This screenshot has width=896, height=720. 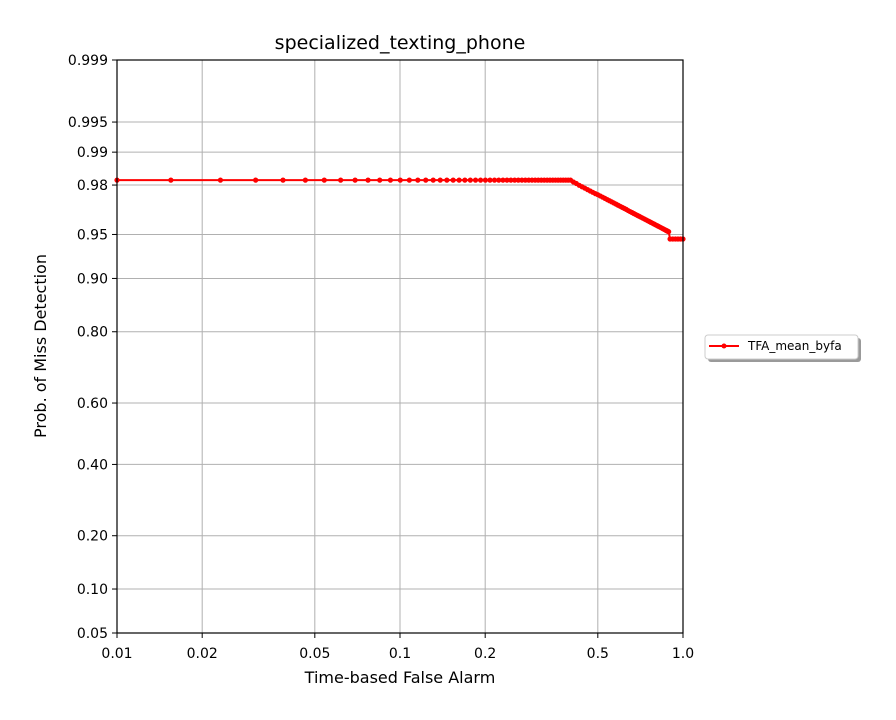 What do you see at coordinates (92, 404) in the screenshot?
I see `y-tick-label: 0.60` at bounding box center [92, 404].